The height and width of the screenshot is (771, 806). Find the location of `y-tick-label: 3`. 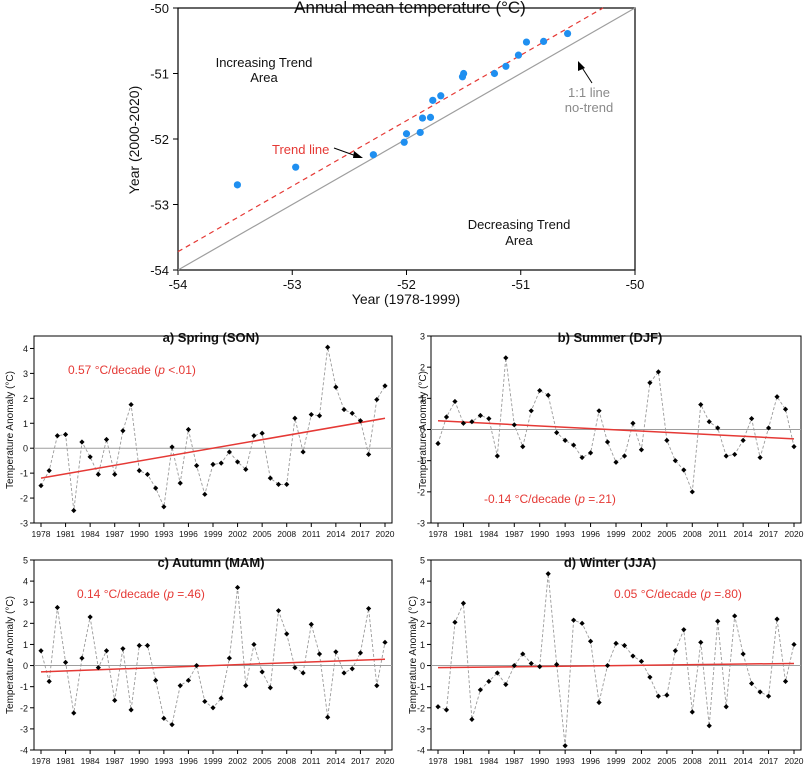

y-tick-label: 3 is located at coordinates (25, 374).